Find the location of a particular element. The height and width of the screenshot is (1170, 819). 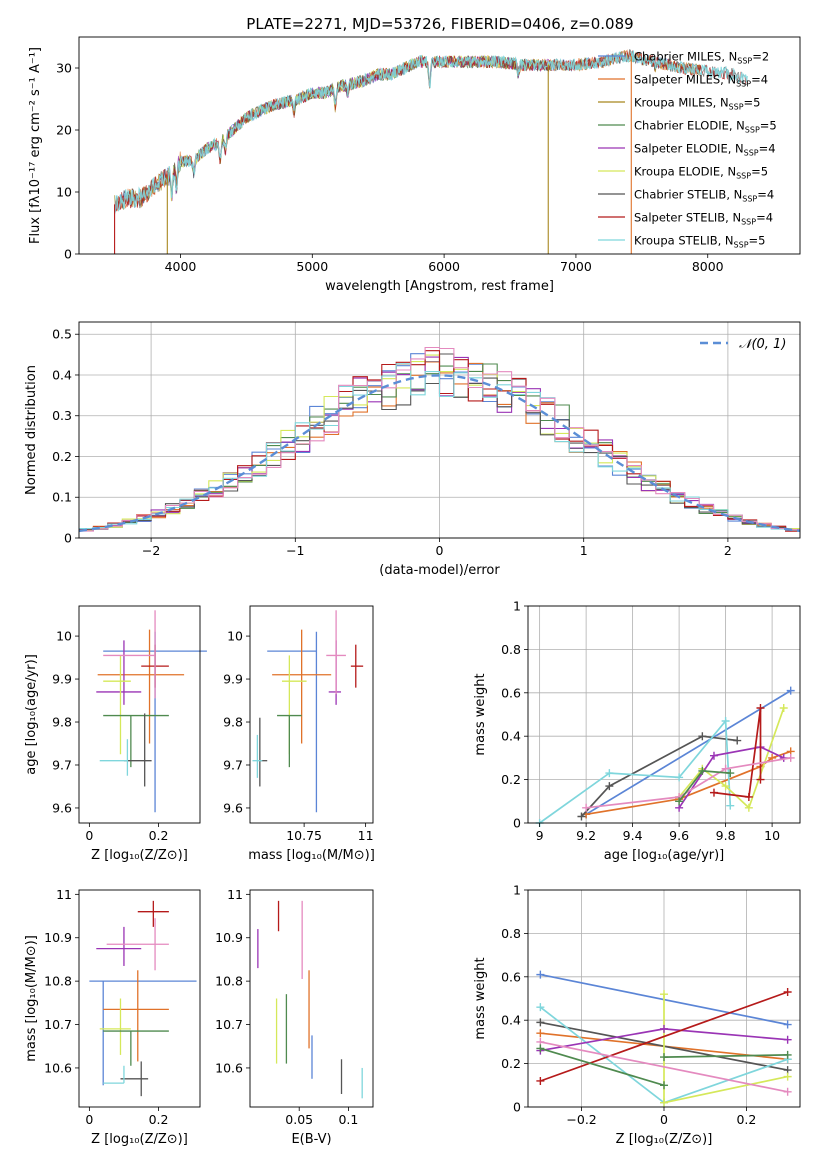

histogram-series is located at coordinates (439, 439).